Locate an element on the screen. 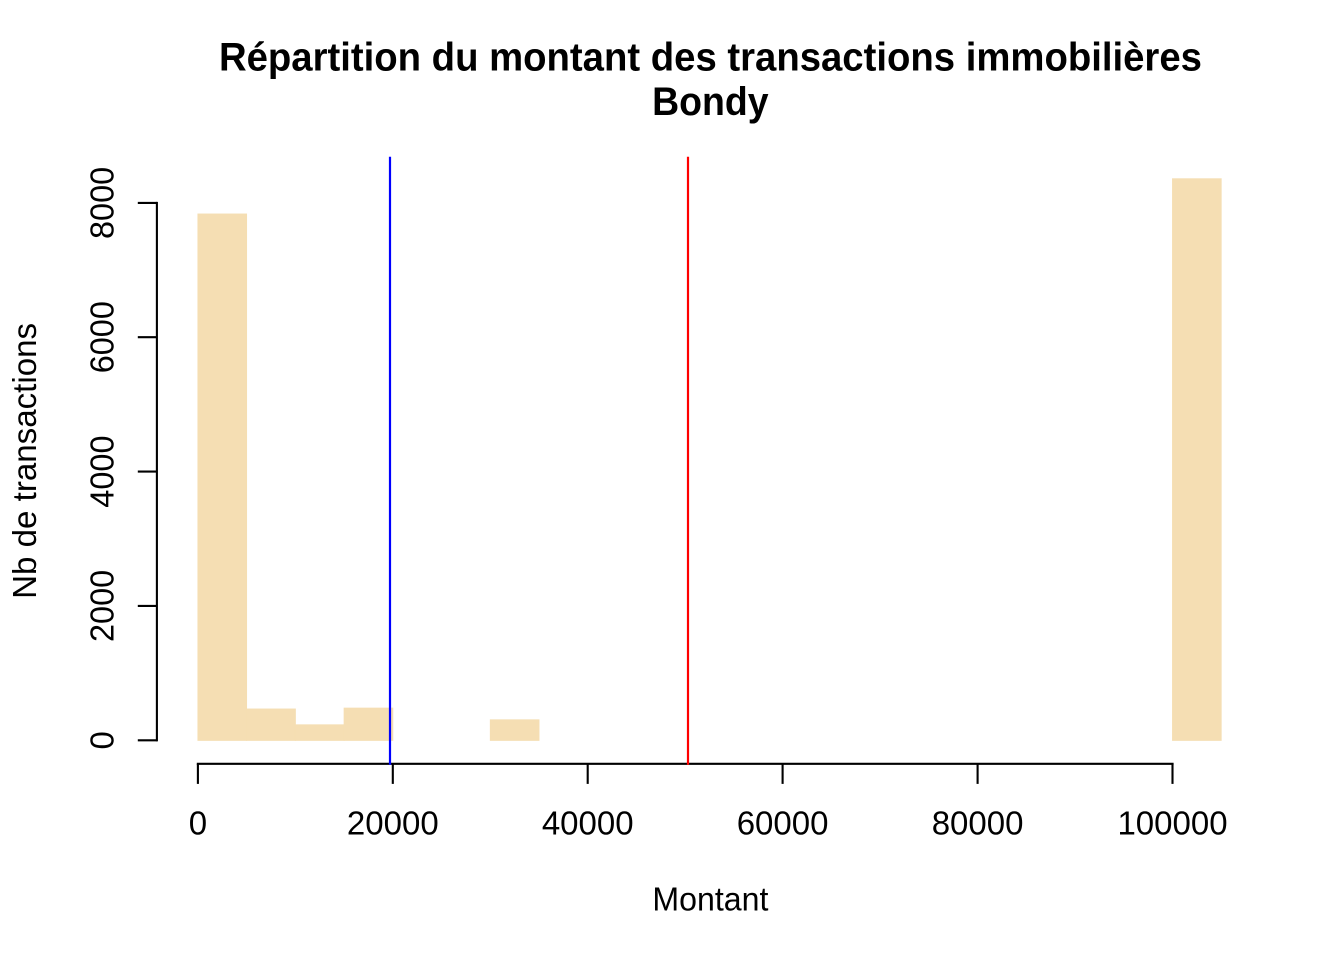 The height and width of the screenshot is (960, 1344). svg-text: 4000 is located at coordinates (102, 472).